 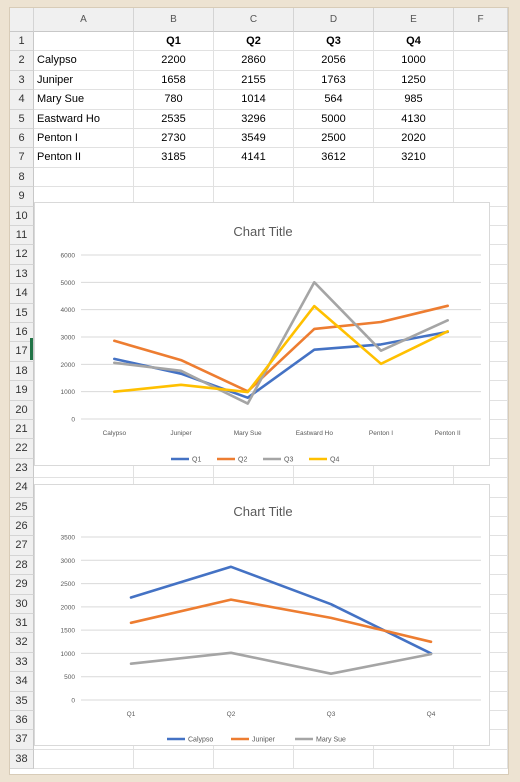 I want to click on value-cell: 4141, so click(x=254, y=158).